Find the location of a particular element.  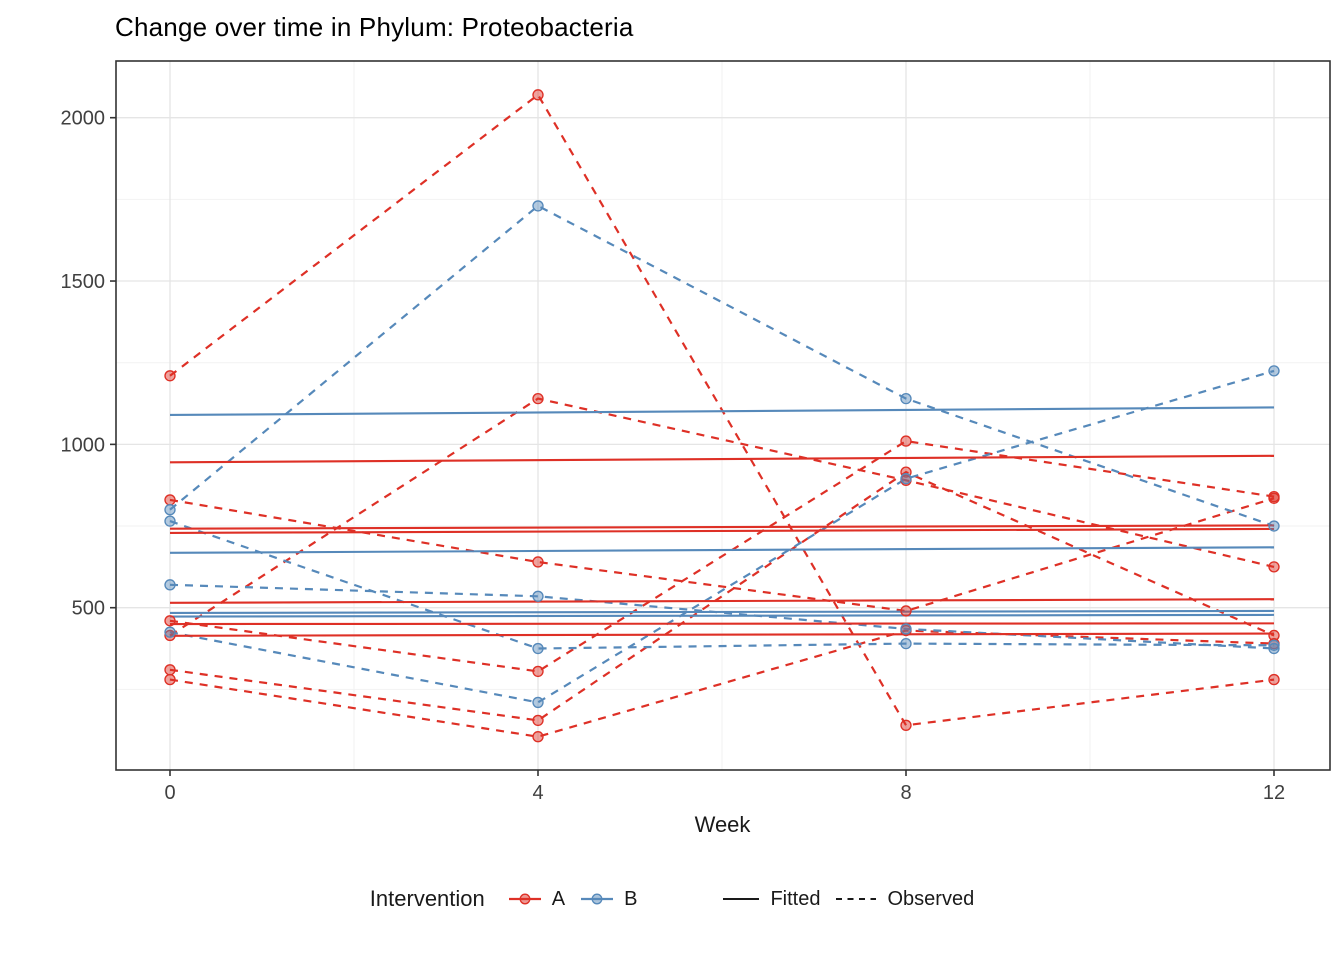

y-tick-label: 1000 is located at coordinates (83, 445).